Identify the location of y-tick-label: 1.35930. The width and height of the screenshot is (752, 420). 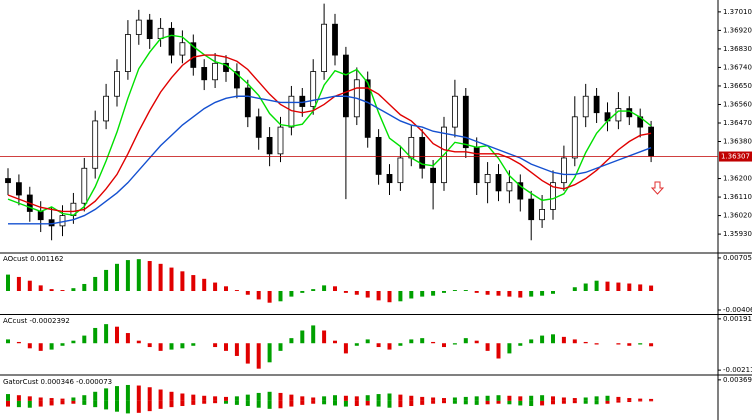
(737, 234).